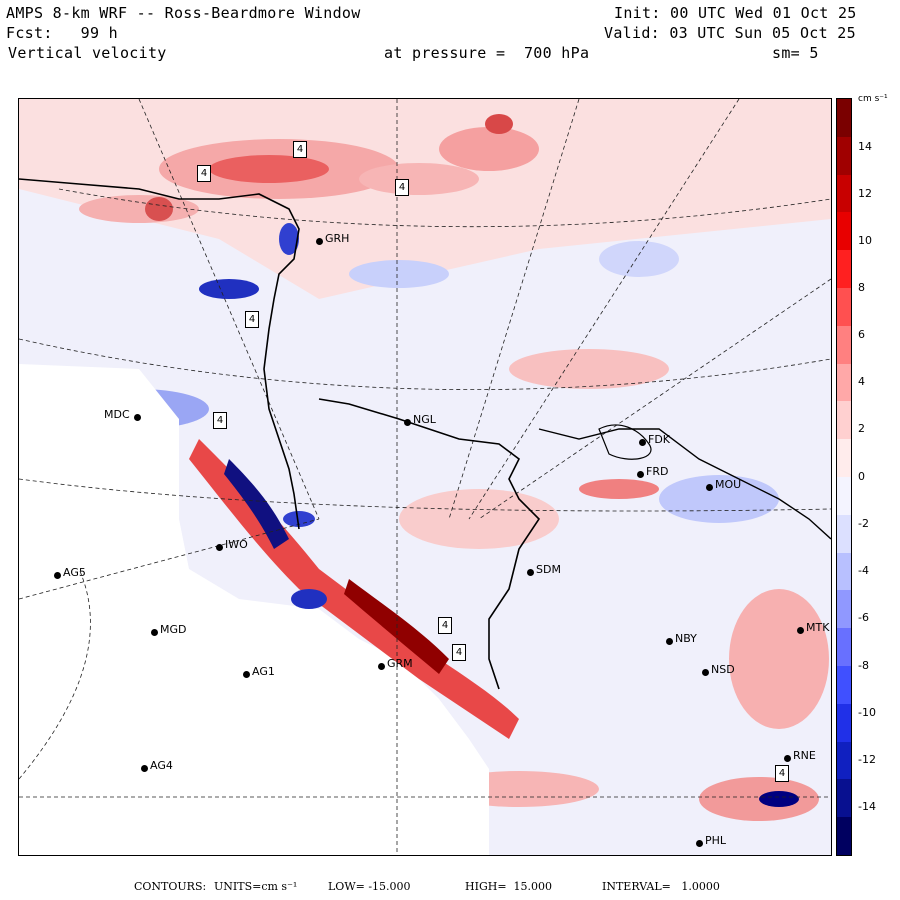 This screenshot has height=900, width=900. I want to click on station-label: NGL, so click(424, 419).